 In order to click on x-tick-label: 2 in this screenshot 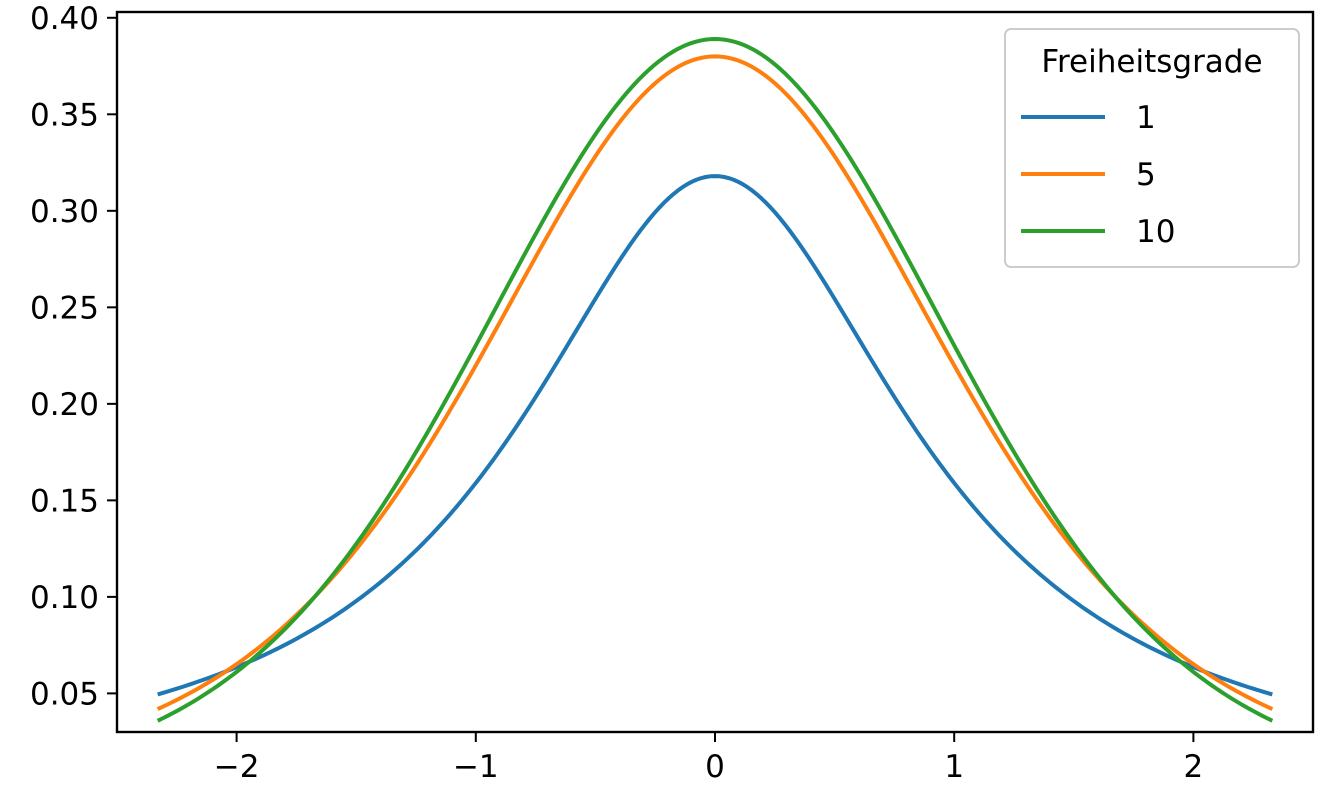, I will do `click(1194, 767)`.